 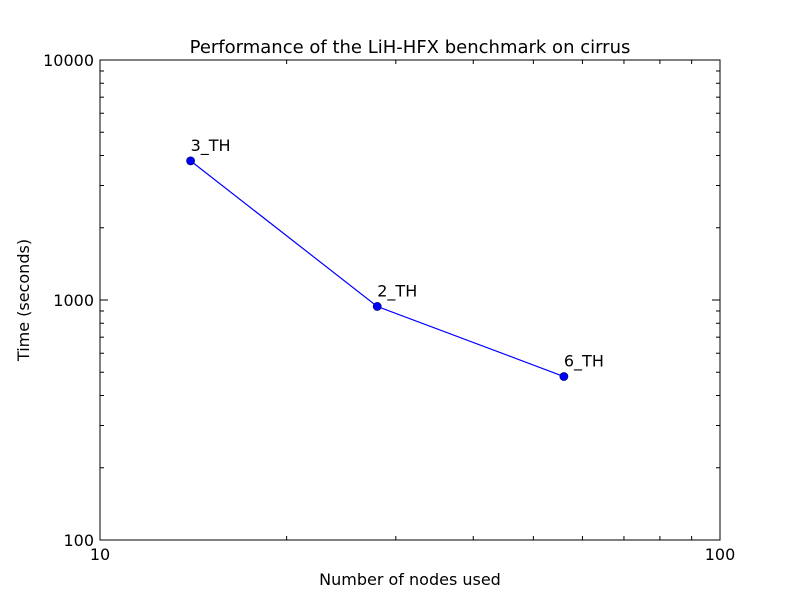 What do you see at coordinates (100, 554) in the screenshot?
I see `x-tick-label: 10` at bounding box center [100, 554].